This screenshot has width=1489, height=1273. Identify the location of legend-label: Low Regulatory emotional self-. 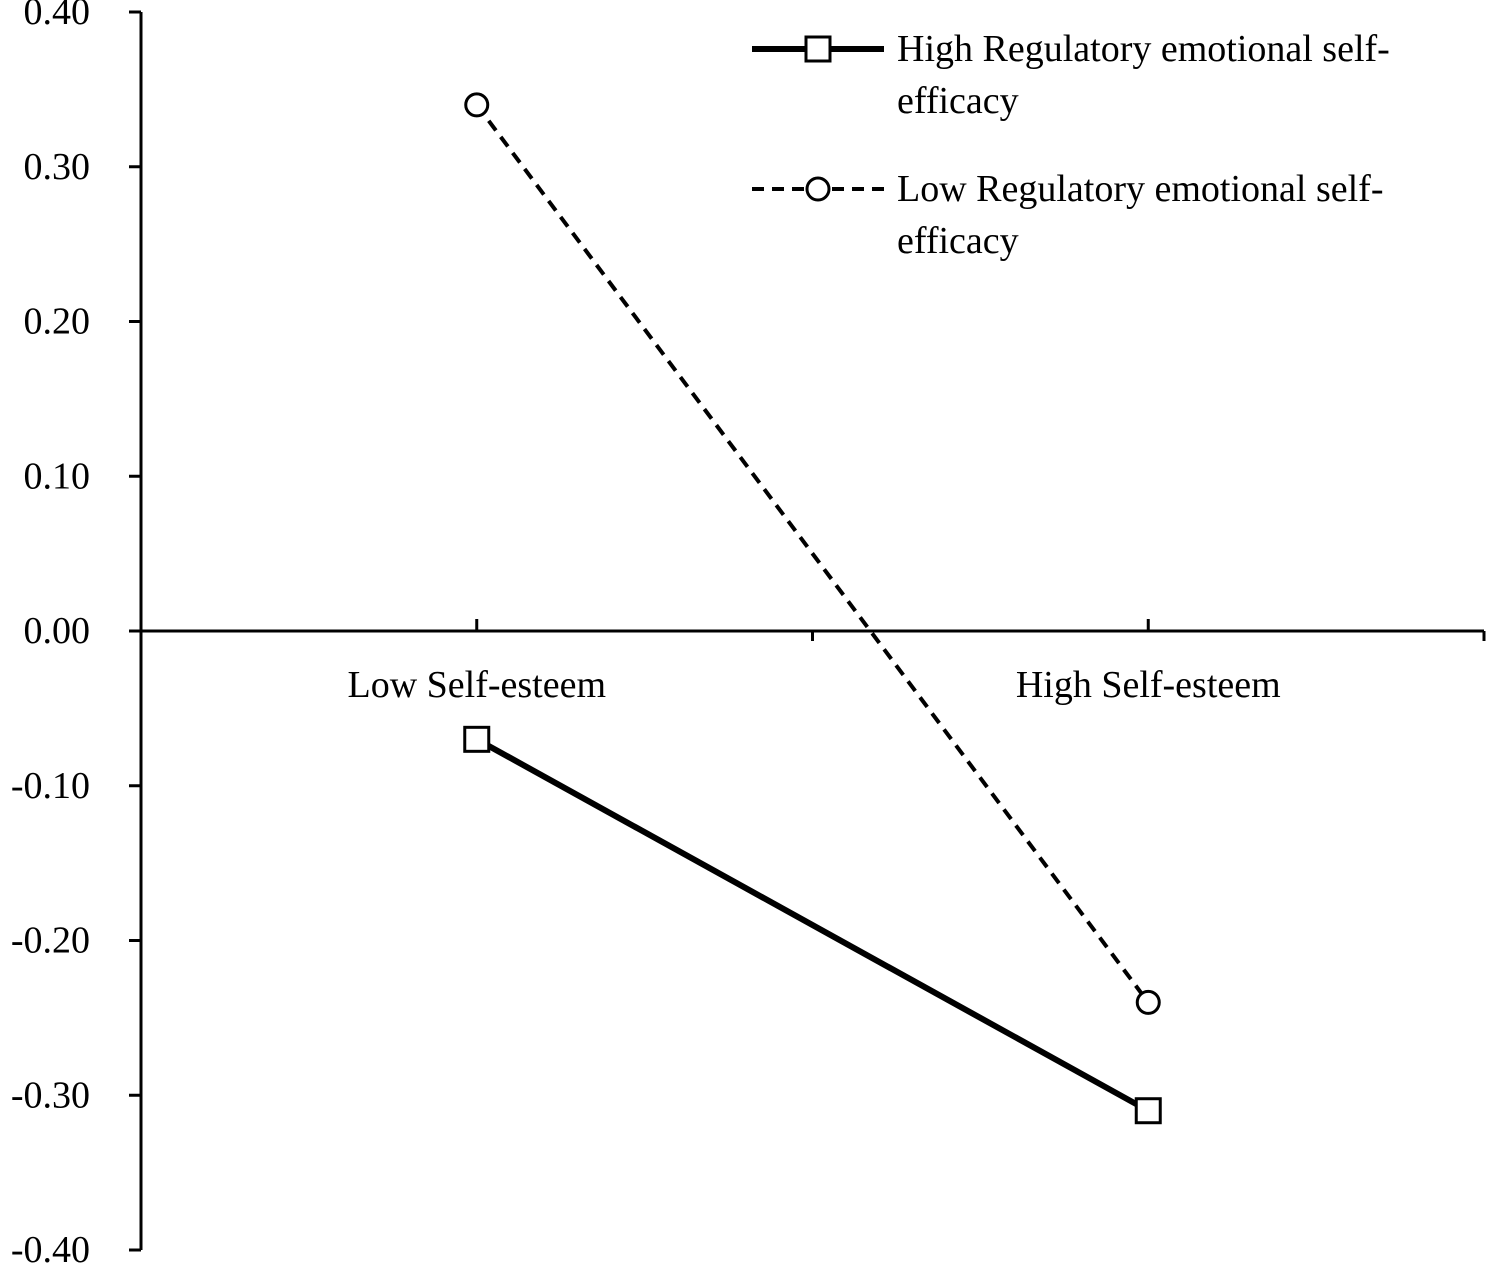
(1140, 189).